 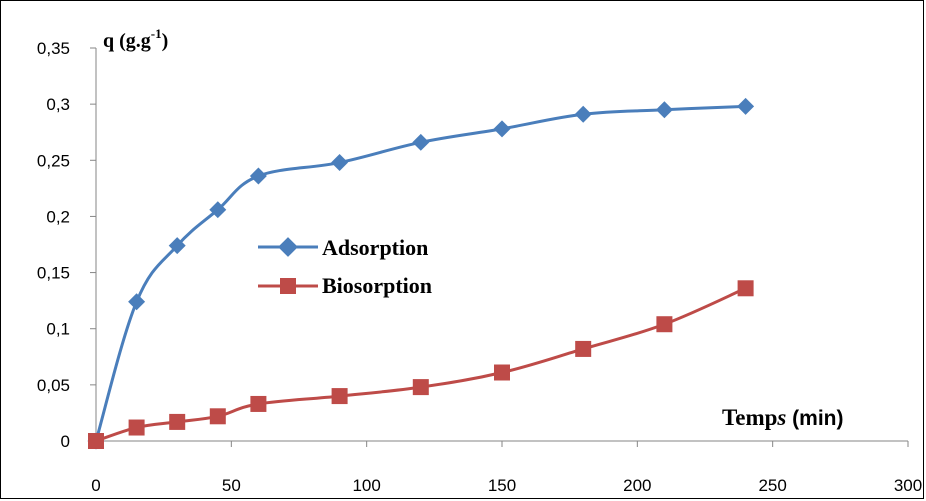 What do you see at coordinates (366, 485) in the screenshot?
I see `x-tick-label: 100` at bounding box center [366, 485].